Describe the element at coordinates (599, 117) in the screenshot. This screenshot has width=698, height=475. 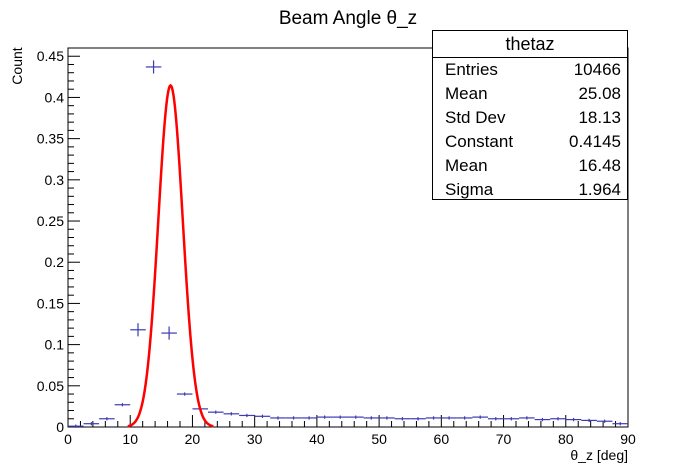
I see `stats-value: 18.13` at that location.